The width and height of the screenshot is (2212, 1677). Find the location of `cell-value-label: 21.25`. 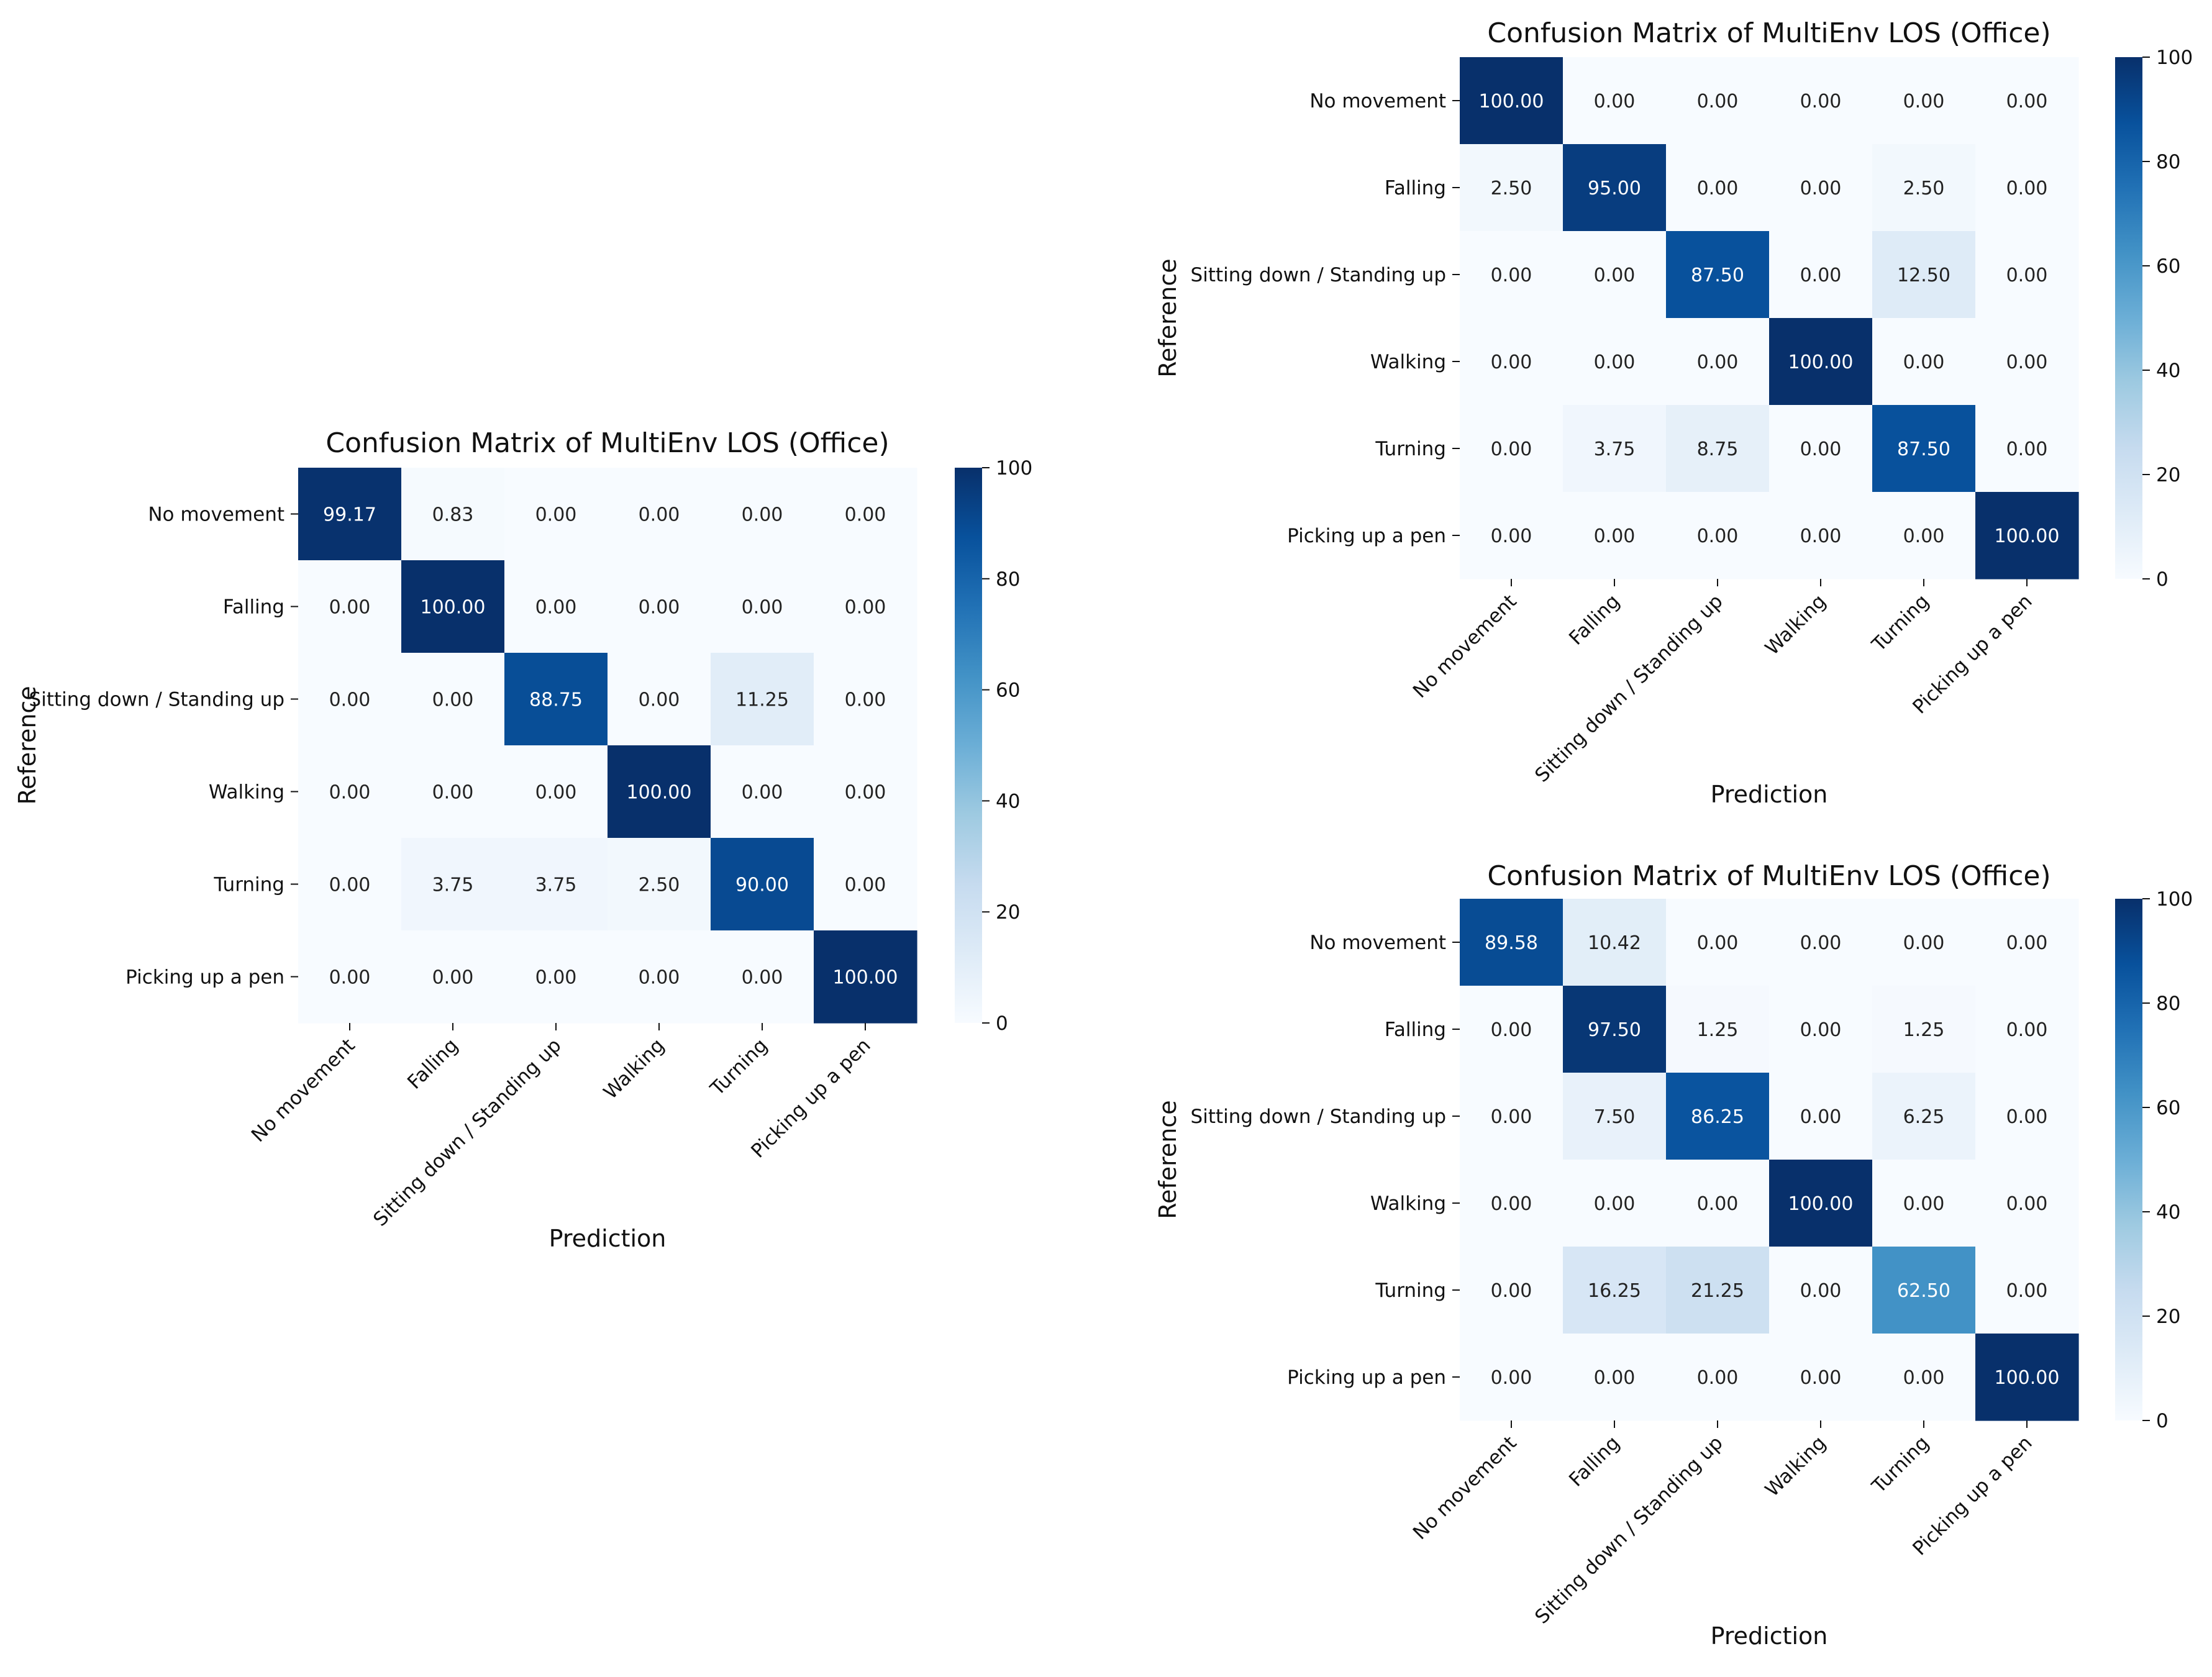

cell-value-label: 21.25 is located at coordinates (1717, 1291).